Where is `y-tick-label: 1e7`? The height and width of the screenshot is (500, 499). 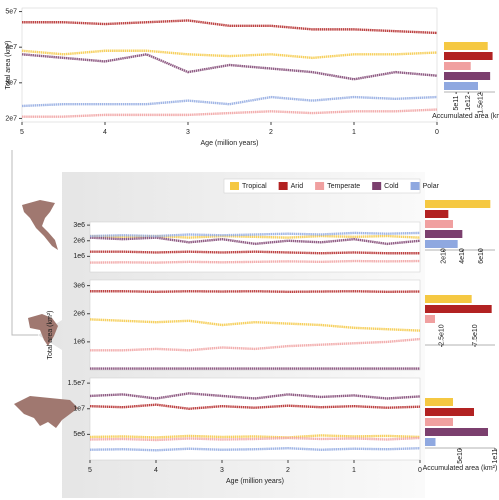 y-tick-label: 1e7 is located at coordinates (79, 409).